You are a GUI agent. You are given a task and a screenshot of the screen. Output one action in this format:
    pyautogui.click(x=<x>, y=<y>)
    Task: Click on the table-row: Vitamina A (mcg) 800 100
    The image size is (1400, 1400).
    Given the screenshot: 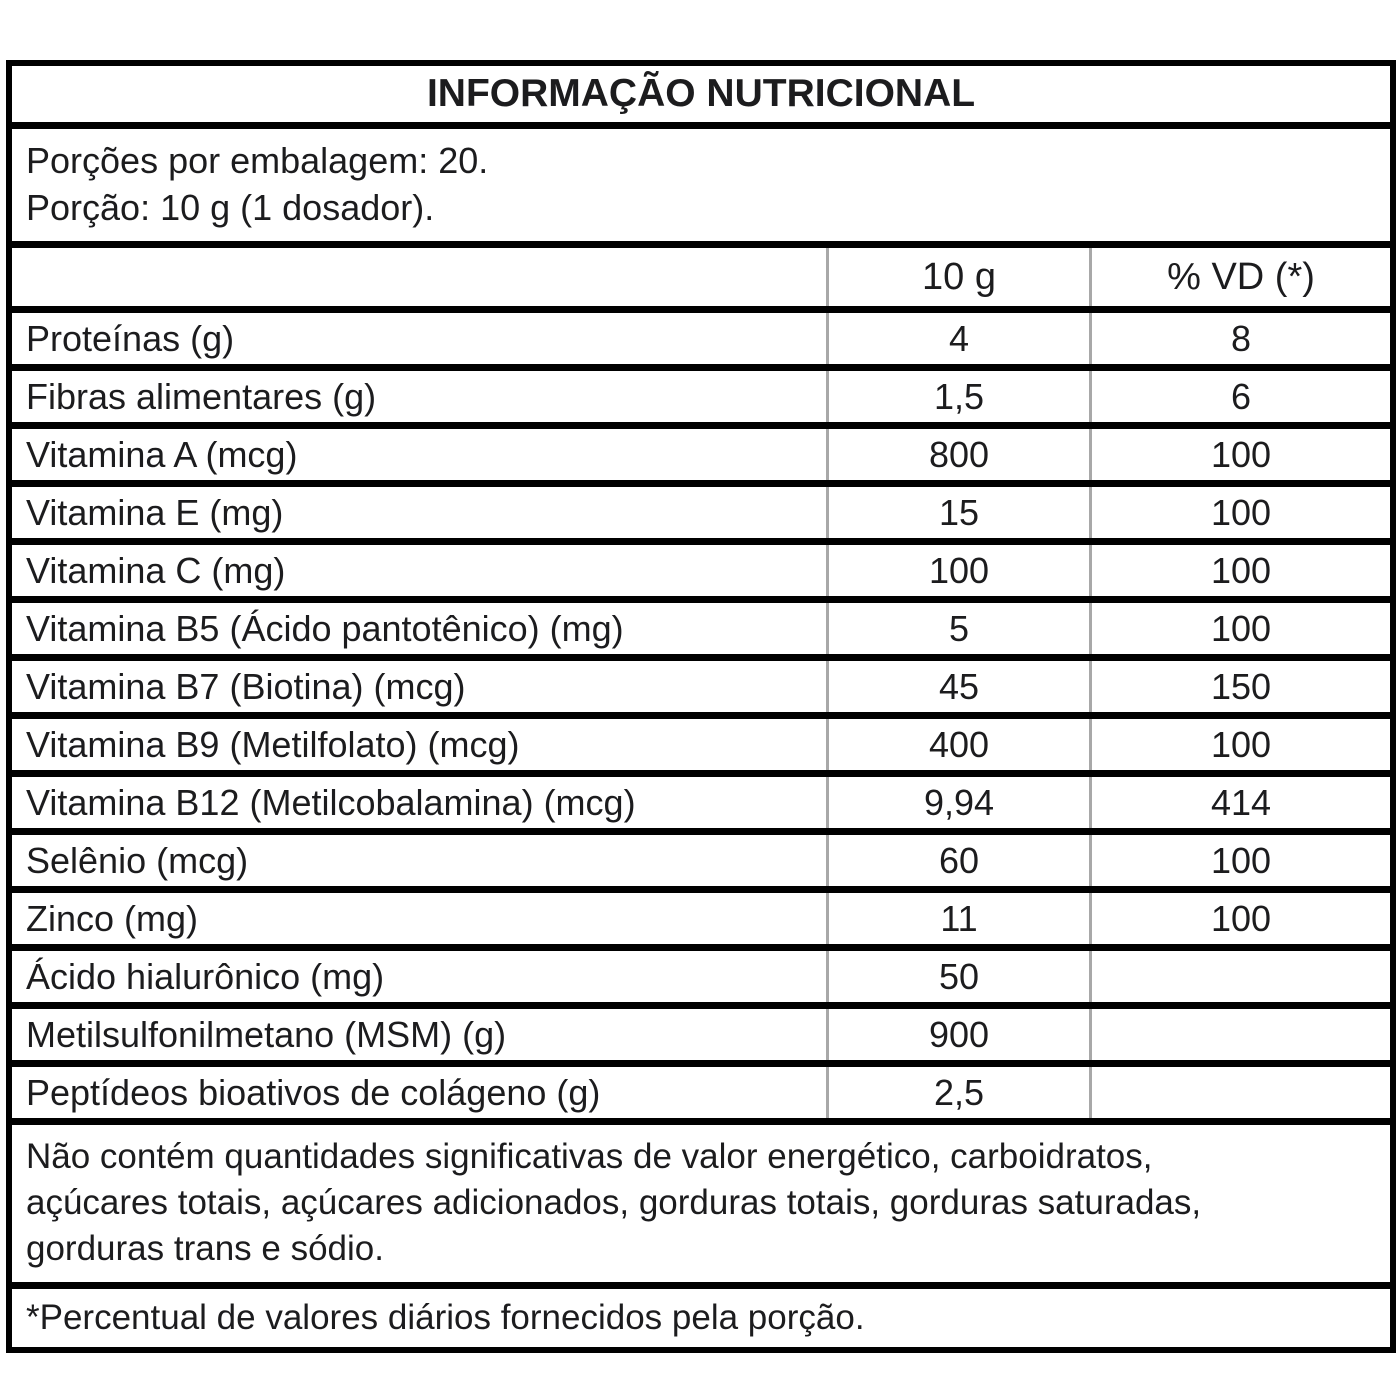 What is the action you would take?
    pyautogui.click(x=701, y=458)
    